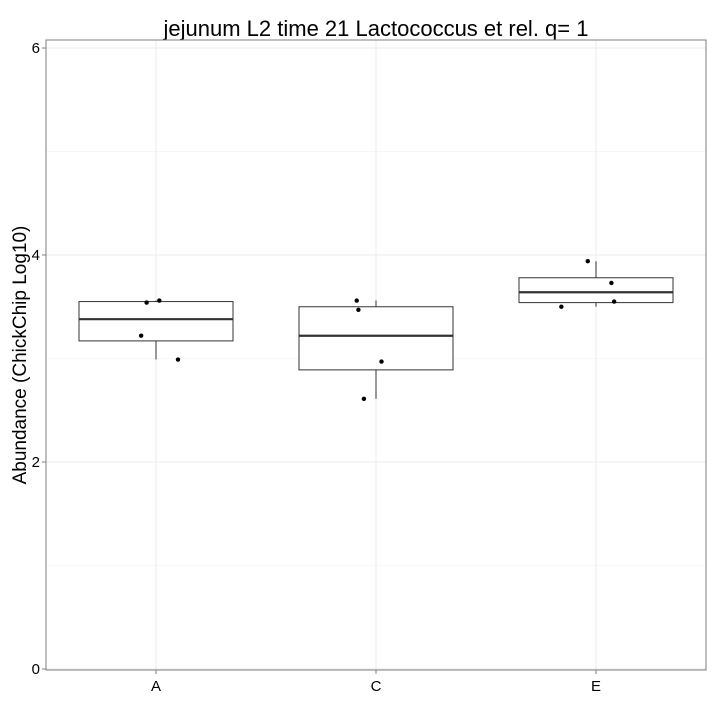 The width and height of the screenshot is (720, 720). I want to click on y-tick-label: 6, so click(36, 48).